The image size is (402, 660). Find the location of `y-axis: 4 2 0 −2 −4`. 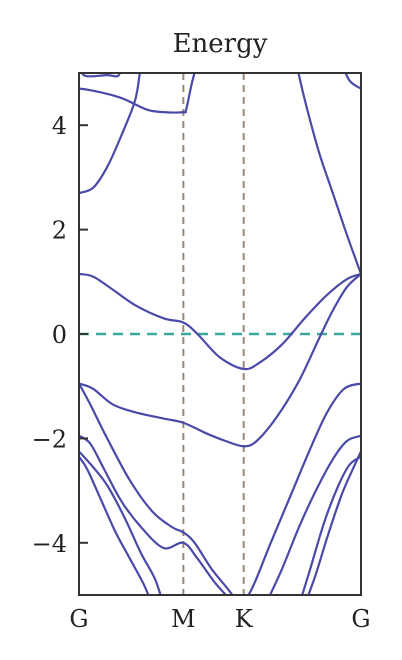

y-axis: 4 2 0 −2 −4 is located at coordinates (60, 335).